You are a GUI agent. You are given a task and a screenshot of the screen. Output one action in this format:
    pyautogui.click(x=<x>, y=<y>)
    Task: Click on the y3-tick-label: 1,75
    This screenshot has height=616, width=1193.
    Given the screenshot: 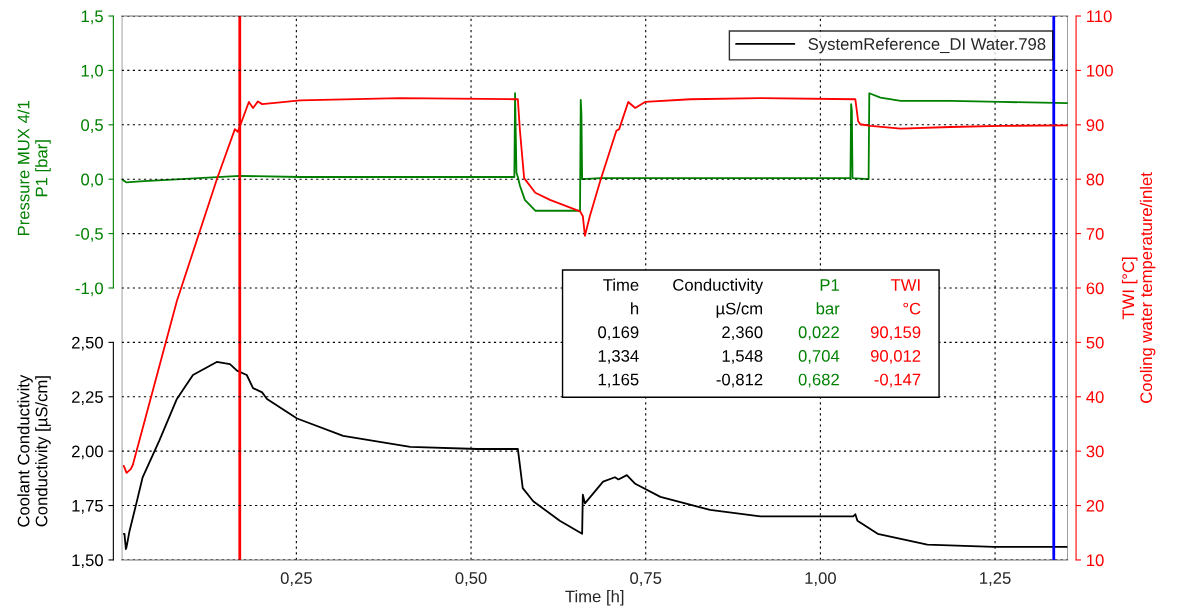 What is the action you would take?
    pyautogui.click(x=87, y=507)
    